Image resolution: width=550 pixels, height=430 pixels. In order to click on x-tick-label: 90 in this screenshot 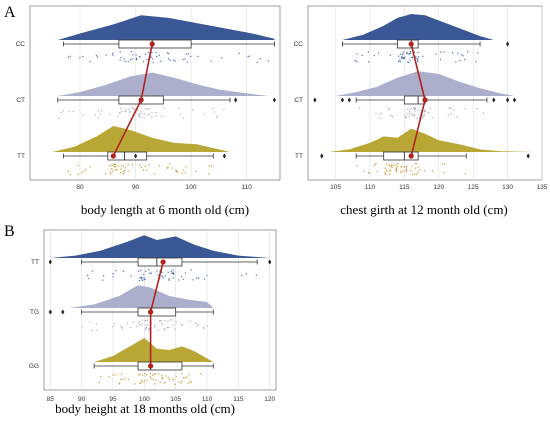, I will do `click(82, 399)`.